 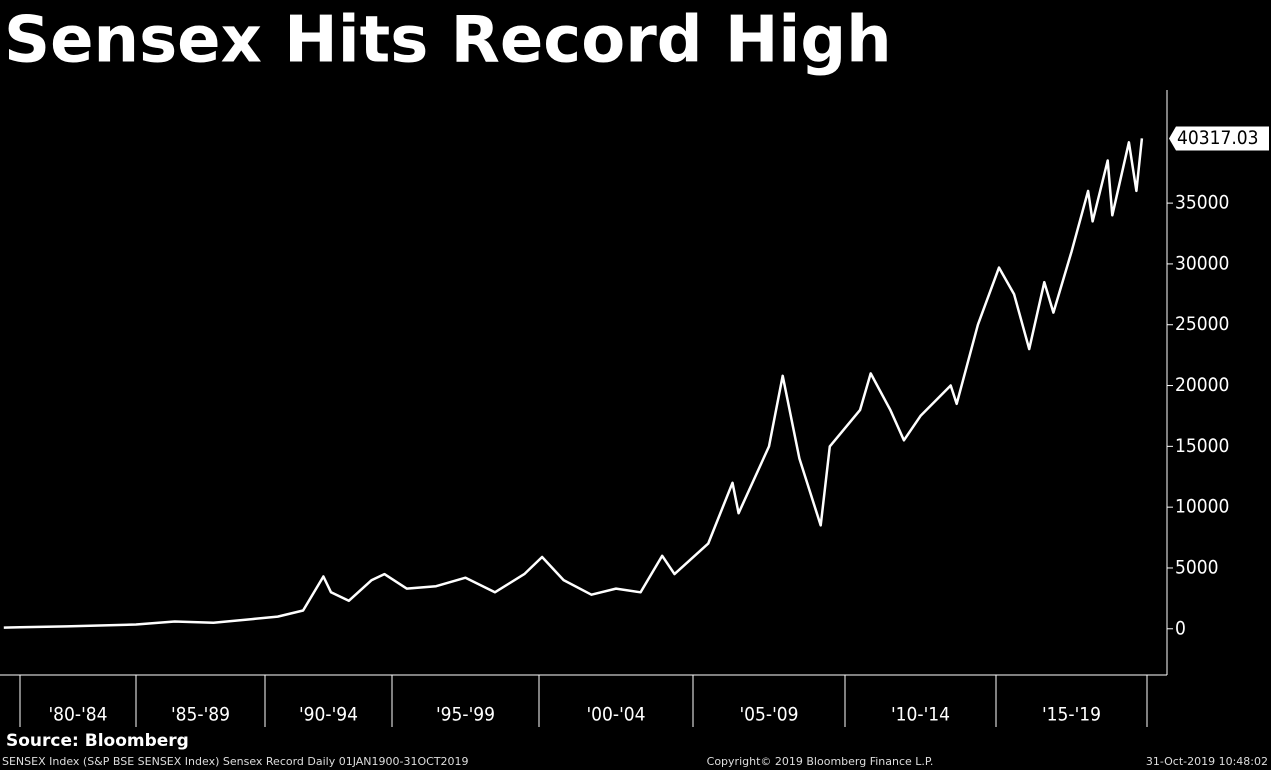 What do you see at coordinates (1197, 567) in the screenshot?
I see `y-tick-label: 5000` at bounding box center [1197, 567].